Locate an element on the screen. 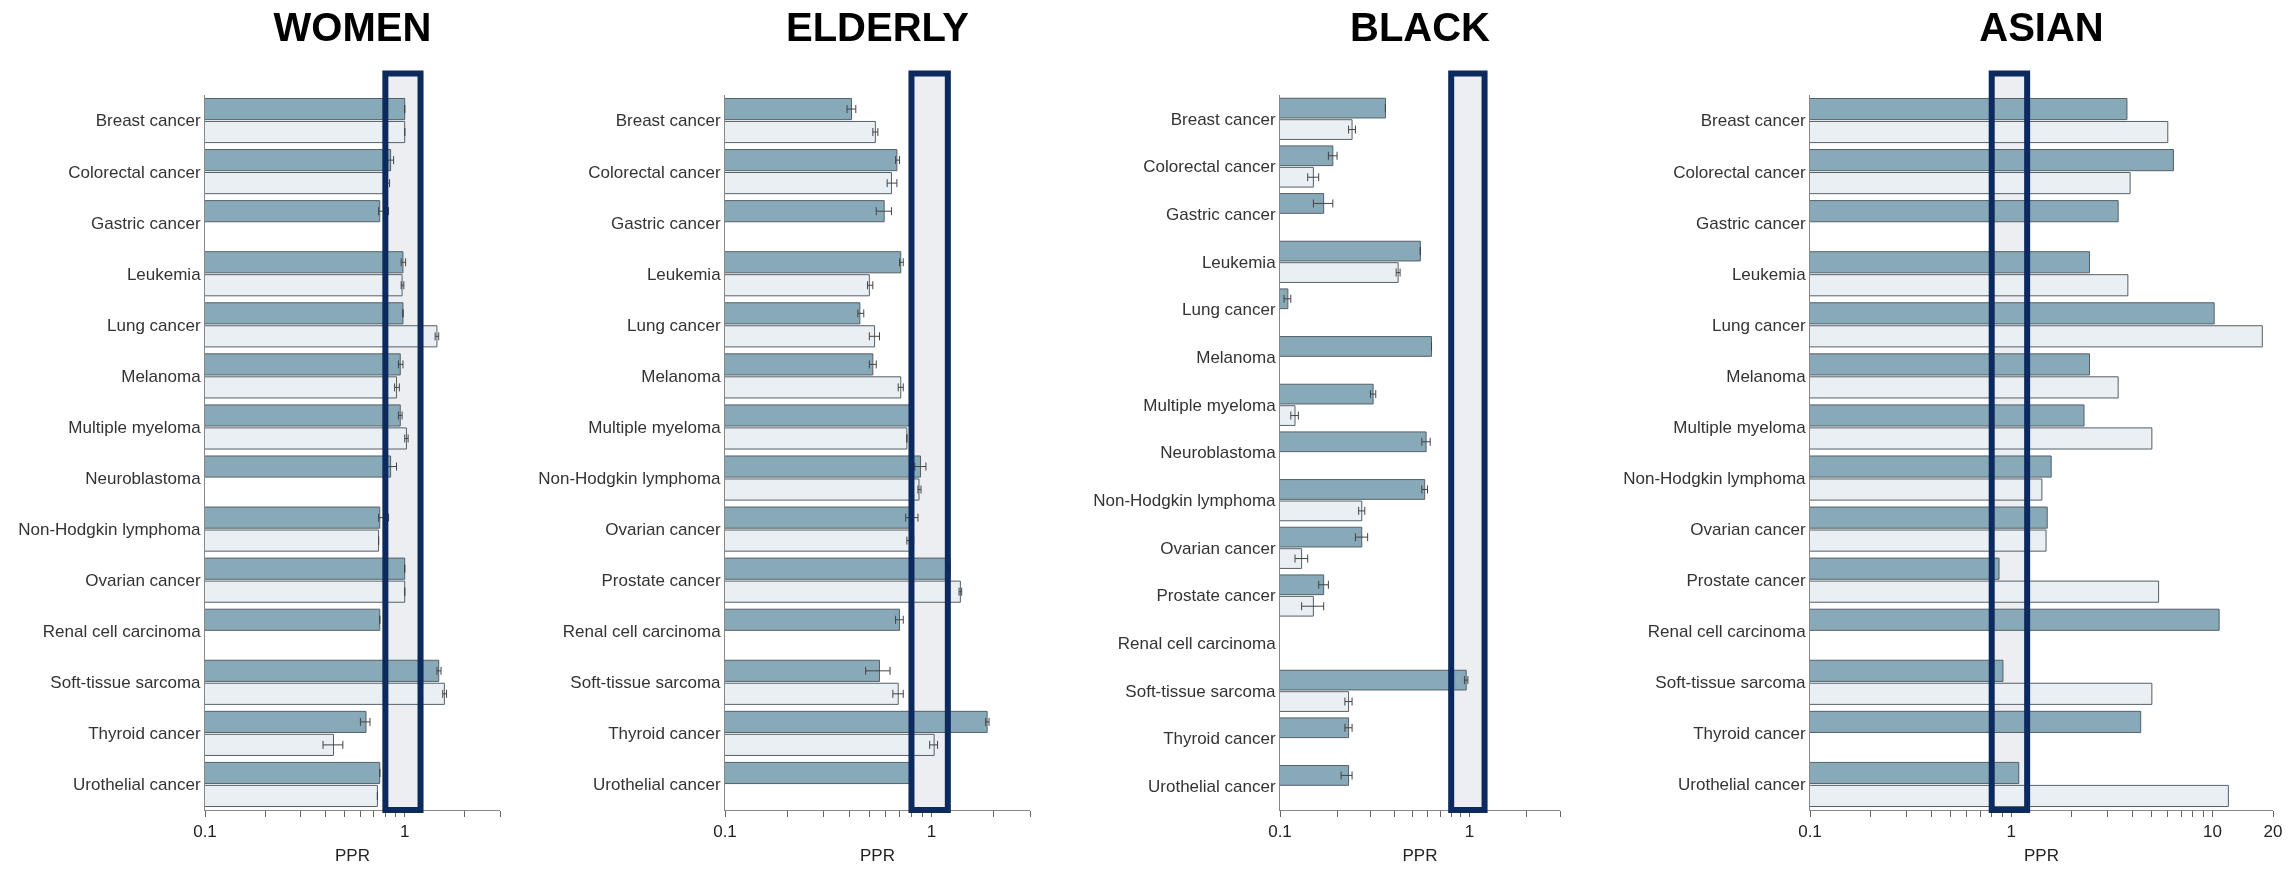 The width and height of the screenshot is (2293, 880). chart-title: BLACK is located at coordinates (1420, 27).